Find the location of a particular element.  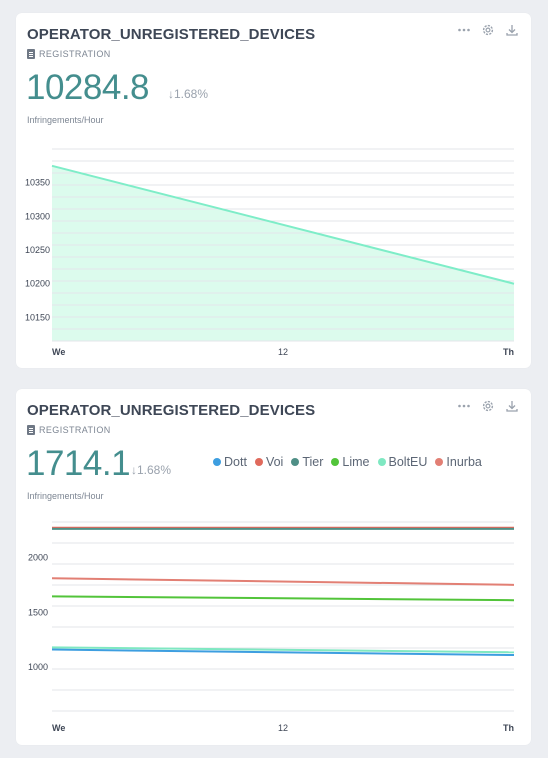

y-tick-label: 1000 is located at coordinates (38, 667).